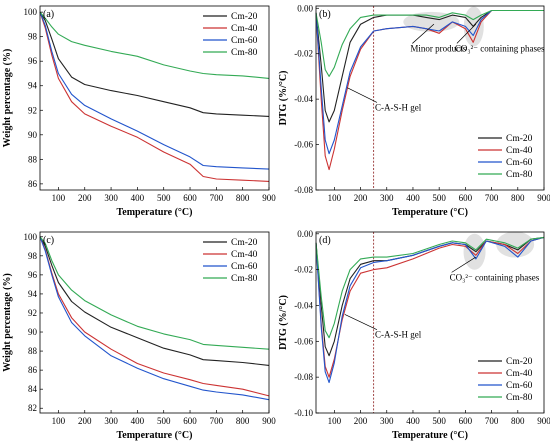  I want to click on y-tick-label: 90, so click(33, 135).